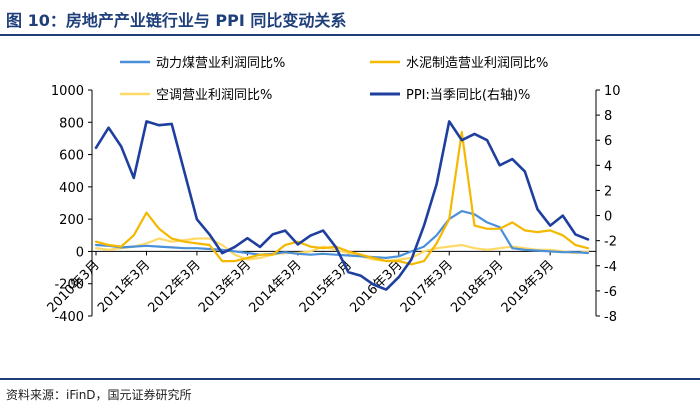 The height and width of the screenshot is (408, 700). Describe the element at coordinates (71, 123) in the screenshot. I see `left-axis-tick-label: 800` at that location.